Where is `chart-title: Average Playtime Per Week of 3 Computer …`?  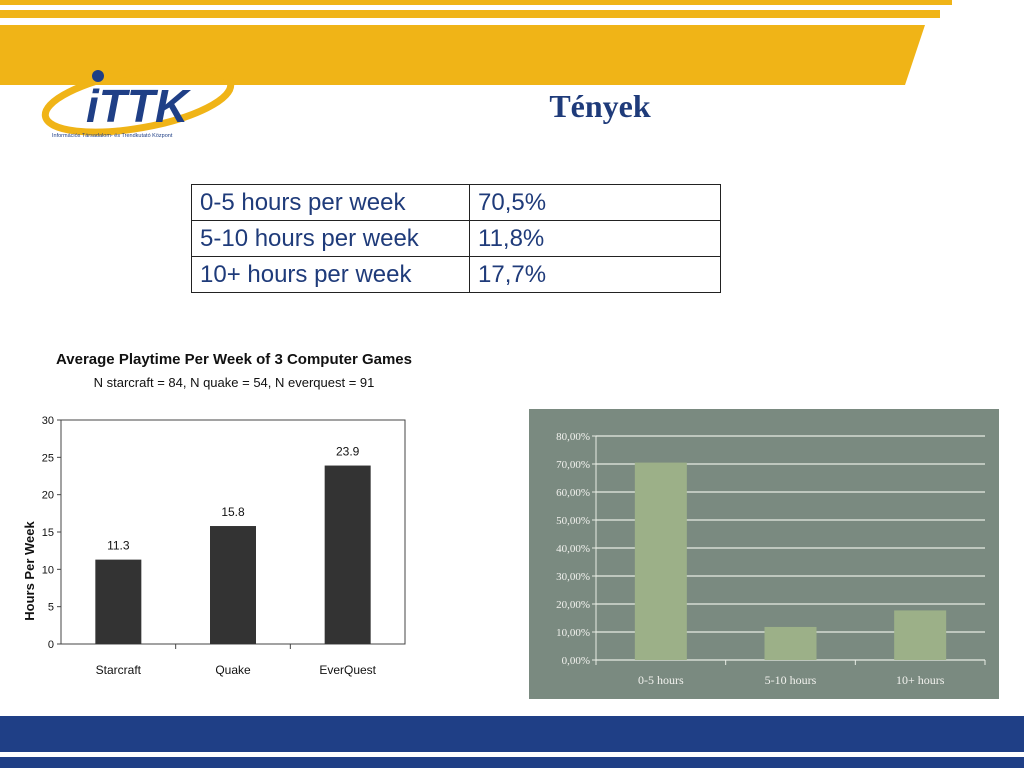
chart-title: Average Playtime Per Week of 3 Computer … is located at coordinates (234, 359).